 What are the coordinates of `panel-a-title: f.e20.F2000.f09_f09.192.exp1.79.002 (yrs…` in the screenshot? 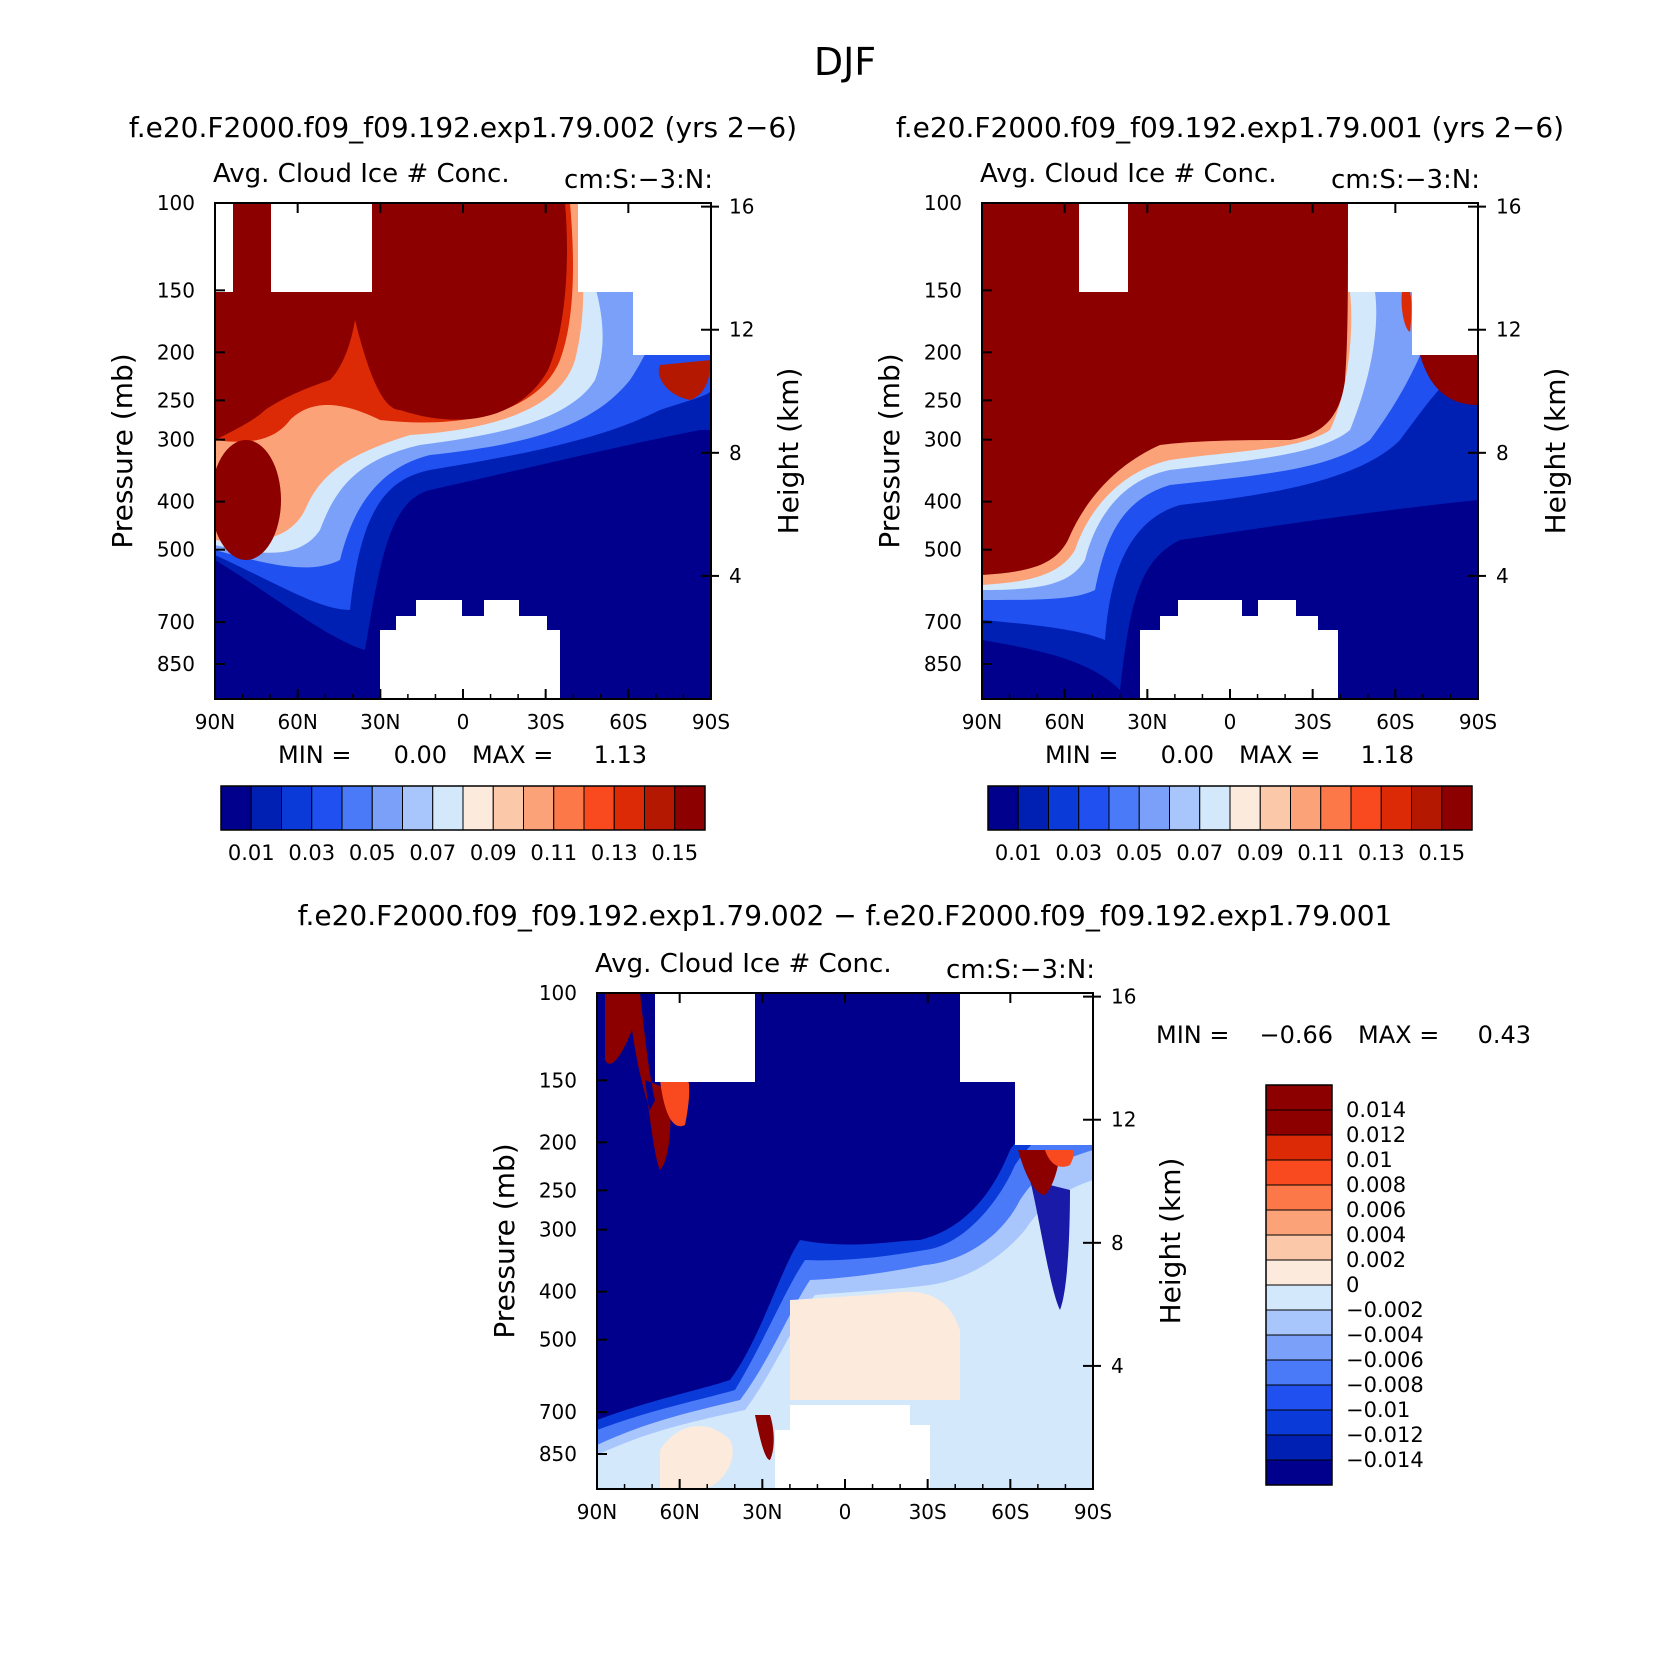 It's located at (463, 127).